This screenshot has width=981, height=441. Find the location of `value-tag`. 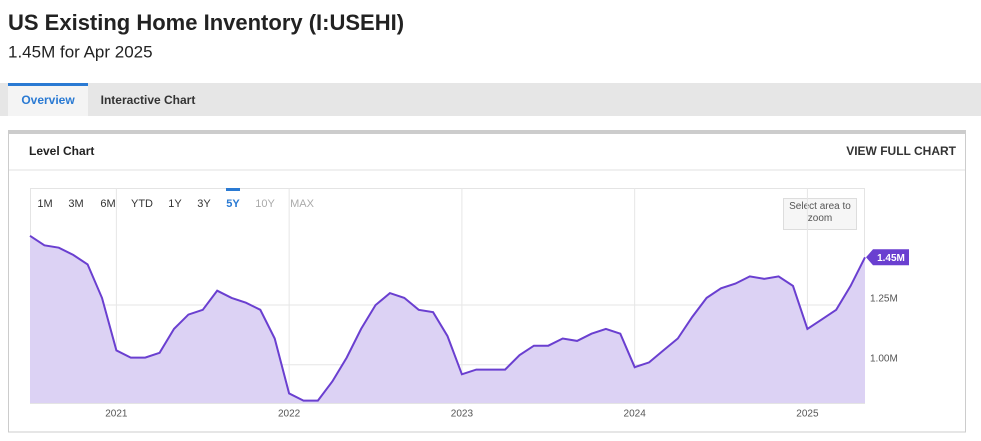

value-tag is located at coordinates (887, 257).